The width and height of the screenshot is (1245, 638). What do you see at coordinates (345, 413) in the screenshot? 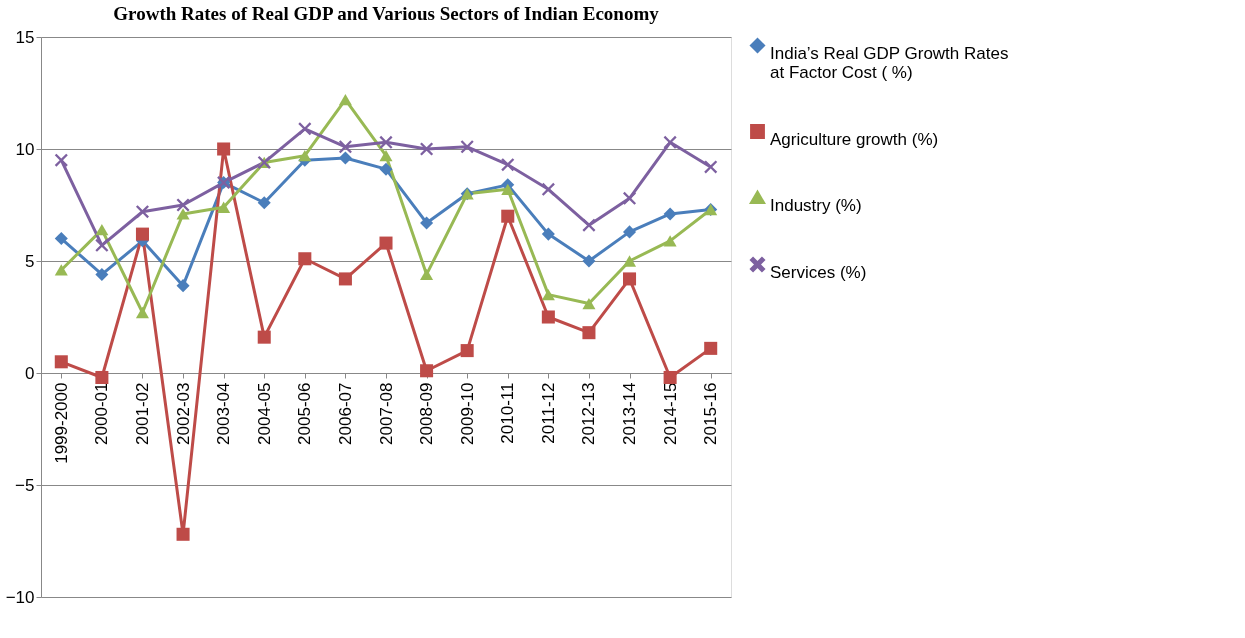
I see `x-tick-label: 2006-07` at bounding box center [345, 413].